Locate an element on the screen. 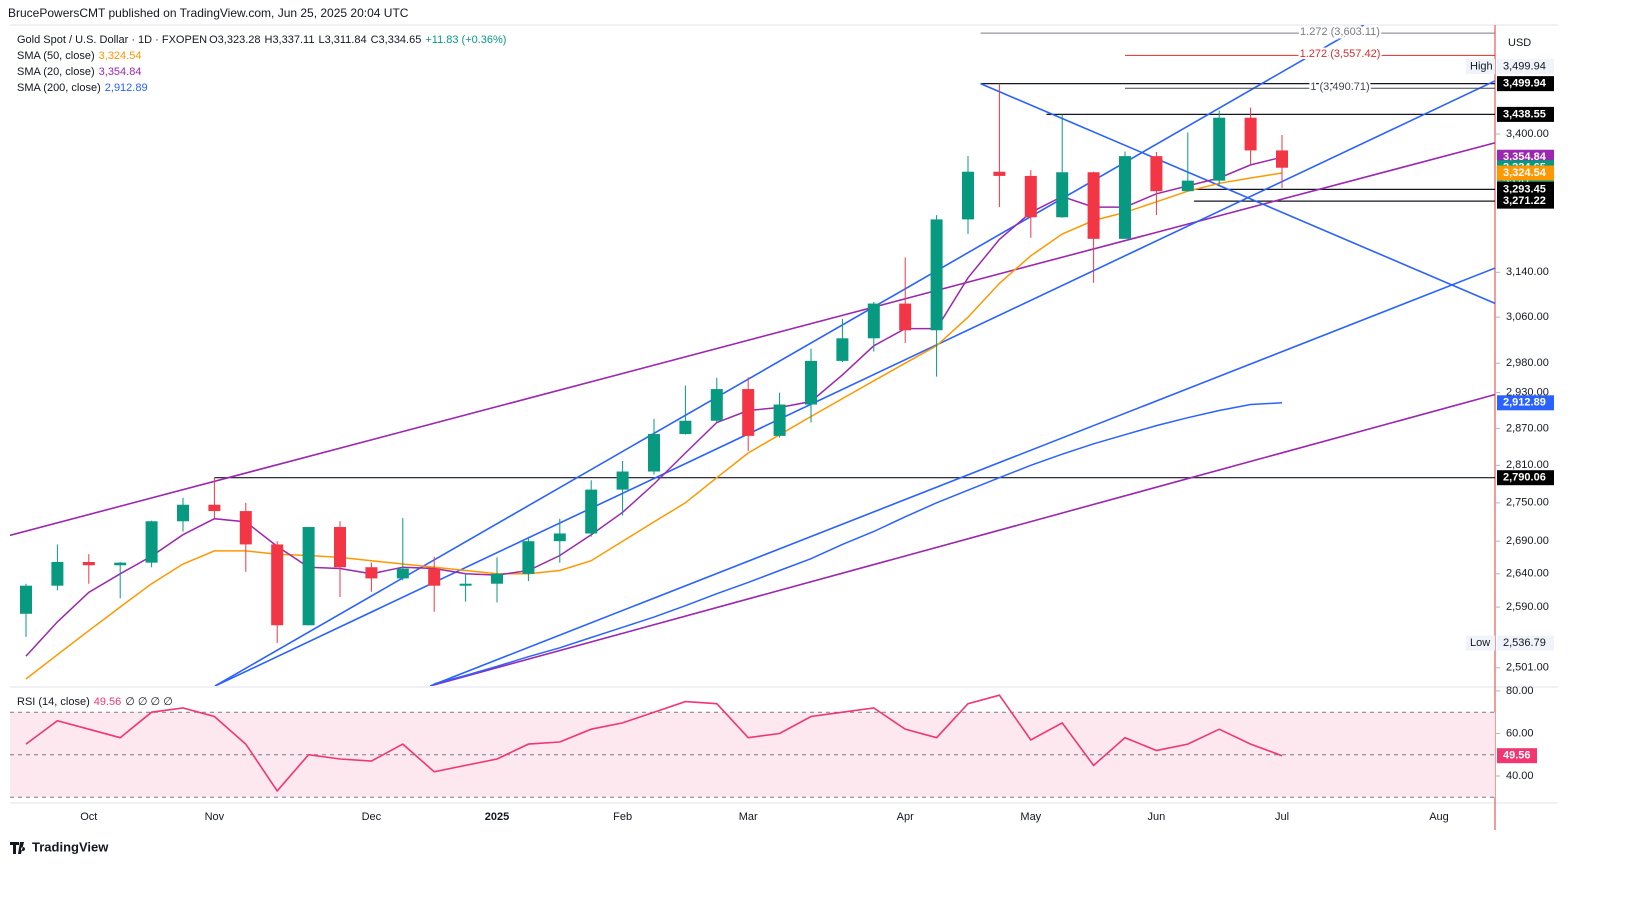 This screenshot has width=1634, height=901. rsi-tick-label: 40.00 is located at coordinates (1520, 776).